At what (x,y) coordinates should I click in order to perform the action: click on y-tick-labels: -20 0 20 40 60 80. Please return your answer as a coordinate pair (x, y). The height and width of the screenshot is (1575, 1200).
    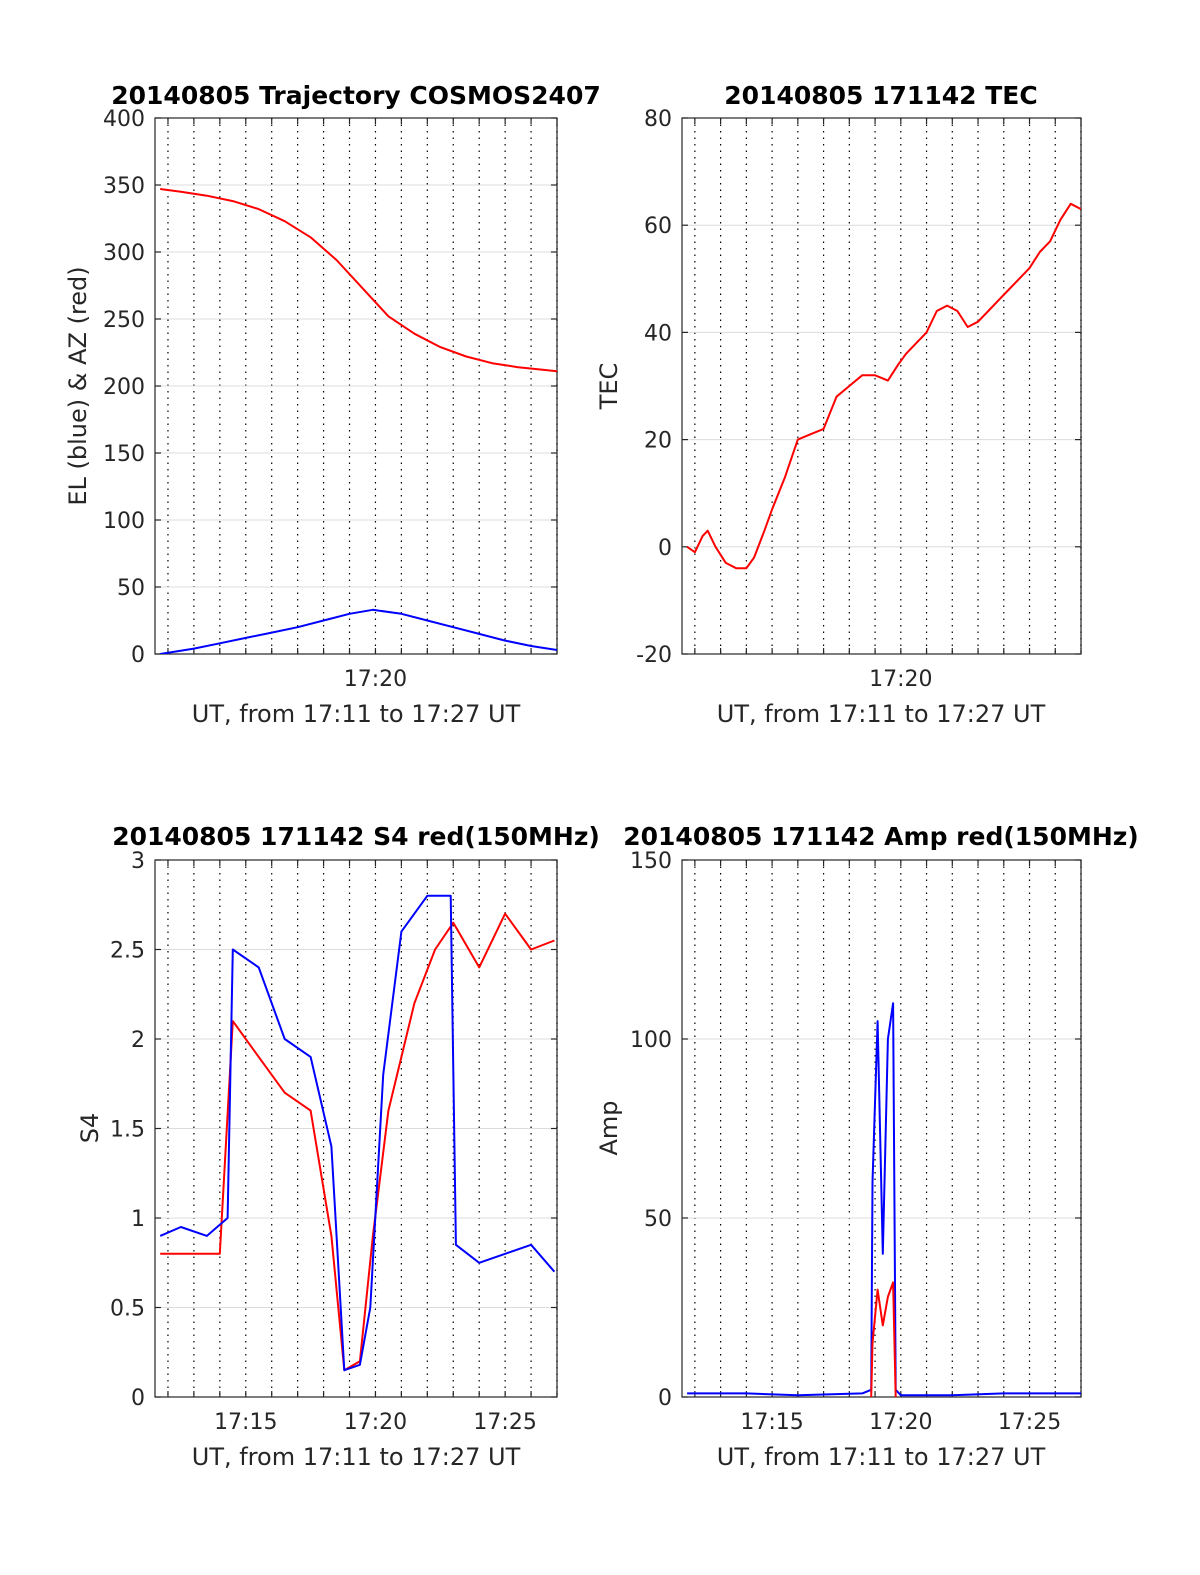
    Looking at the image, I should click on (654, 387).